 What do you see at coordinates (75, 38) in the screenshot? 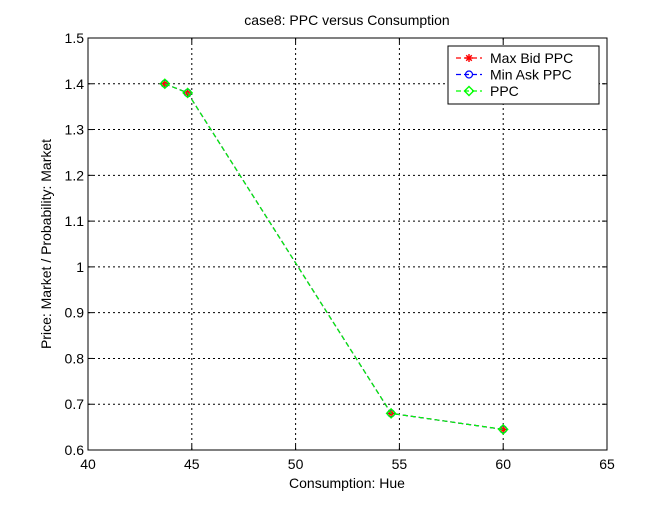
I see `y-tick-label: 1.5` at bounding box center [75, 38].